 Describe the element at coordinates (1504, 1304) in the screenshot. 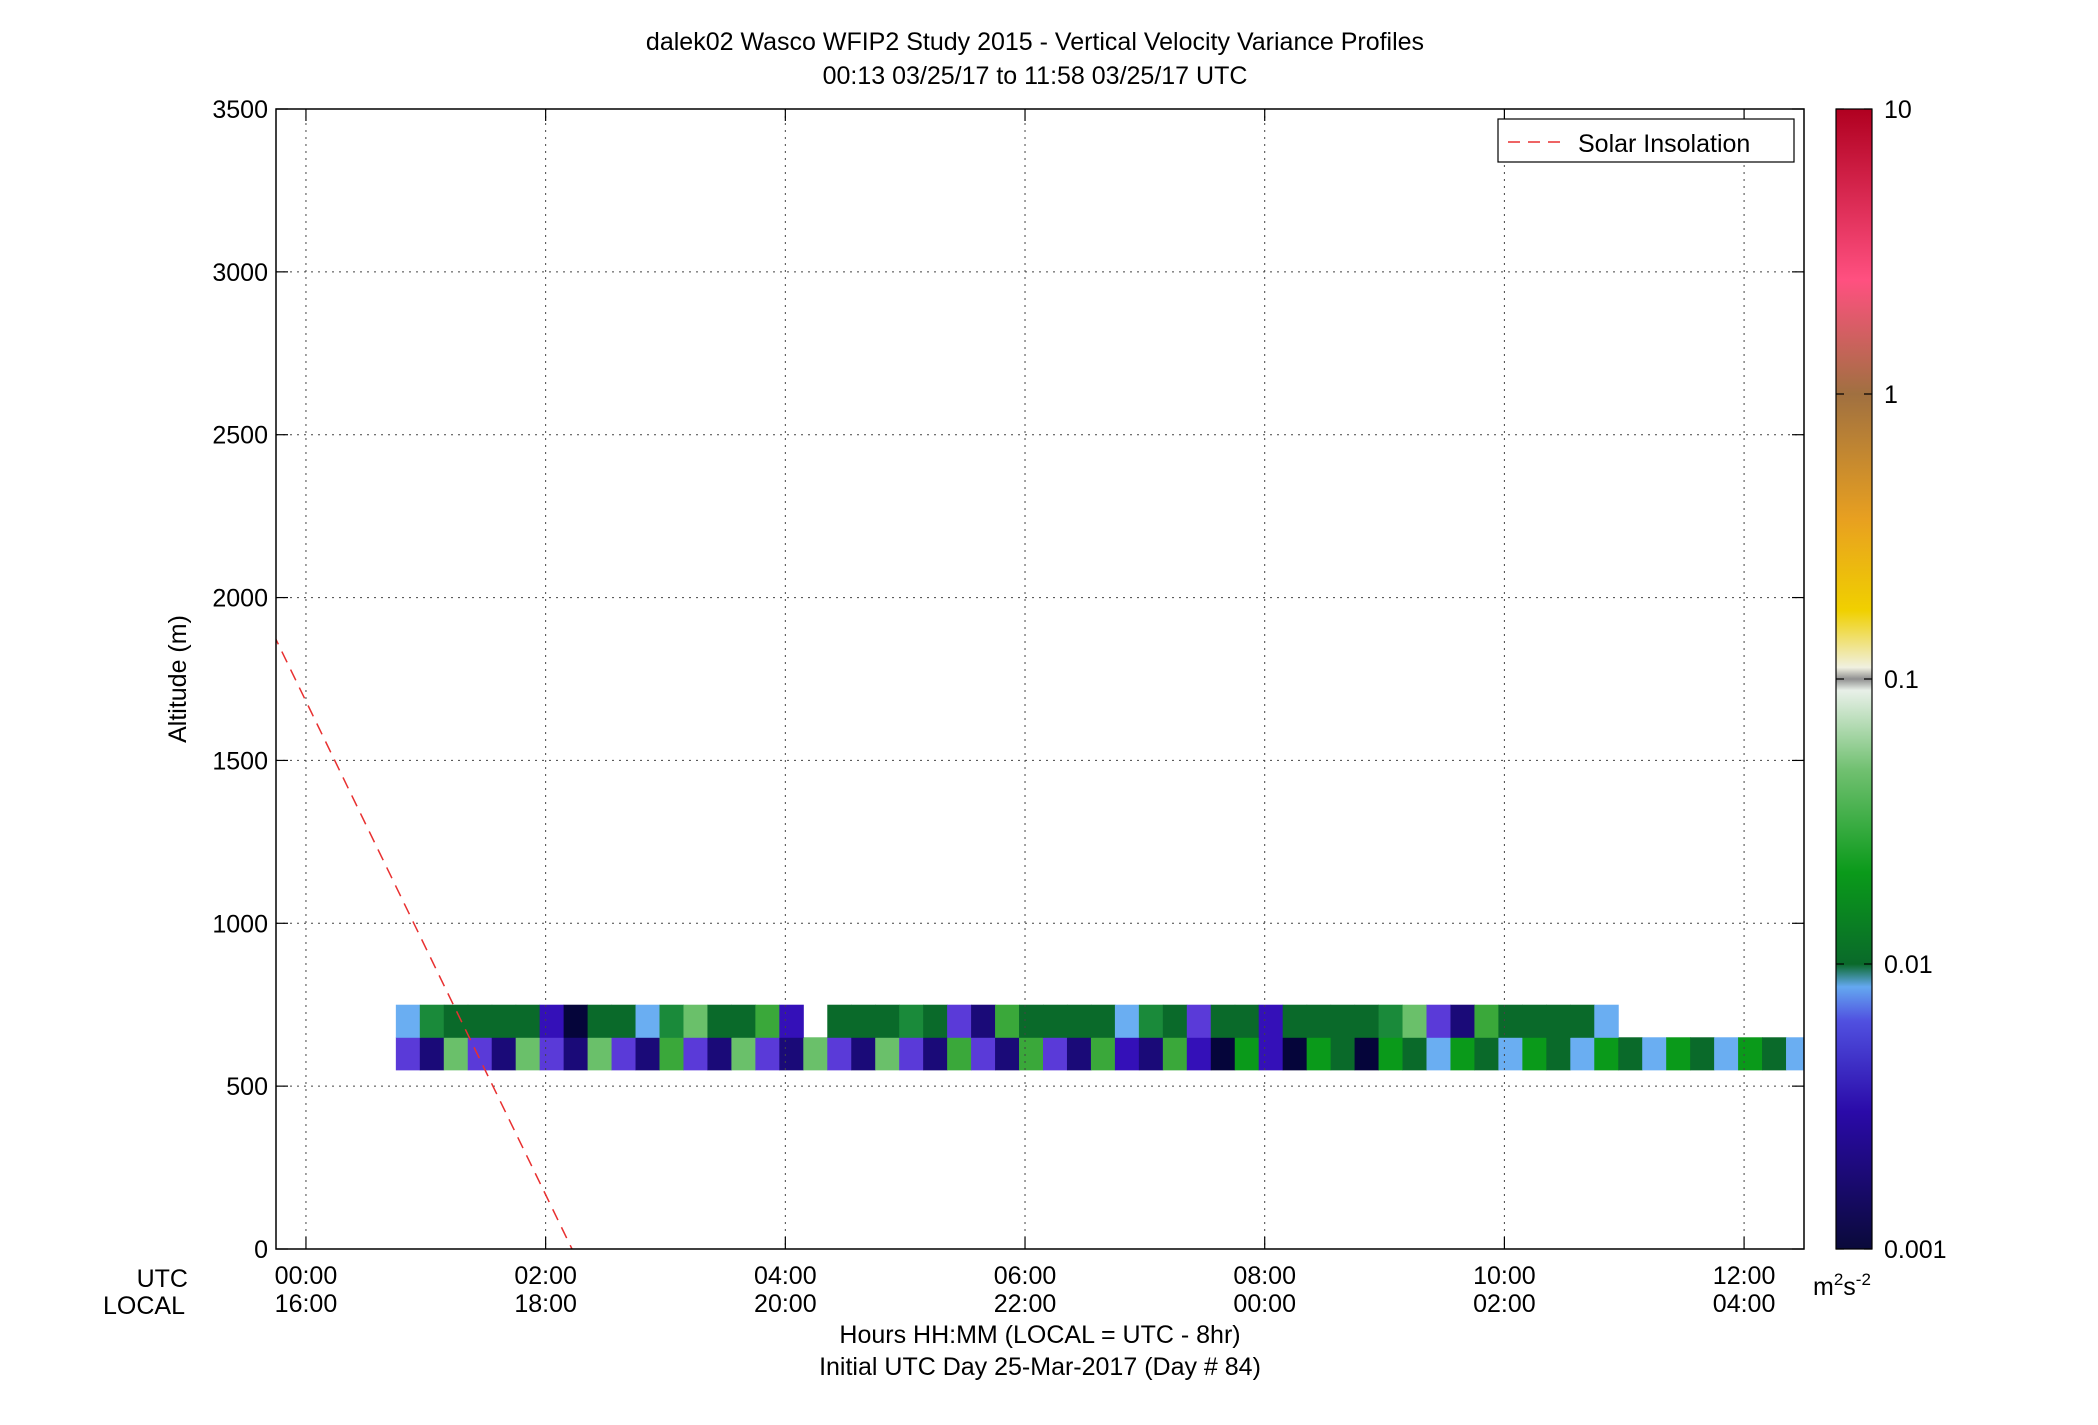

I see `x-tick-label-local: 02:00` at that location.